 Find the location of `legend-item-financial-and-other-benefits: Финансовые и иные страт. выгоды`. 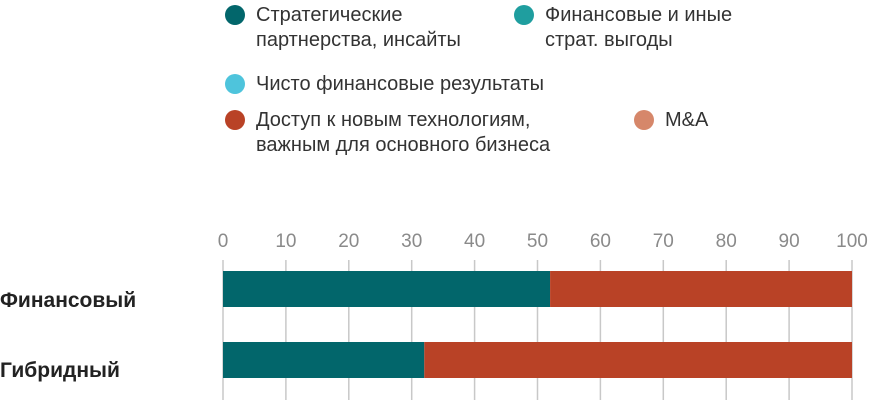

legend-item-financial-and-other-benefits: Финансовые и иные страт. выгоды is located at coordinates (623, 28).